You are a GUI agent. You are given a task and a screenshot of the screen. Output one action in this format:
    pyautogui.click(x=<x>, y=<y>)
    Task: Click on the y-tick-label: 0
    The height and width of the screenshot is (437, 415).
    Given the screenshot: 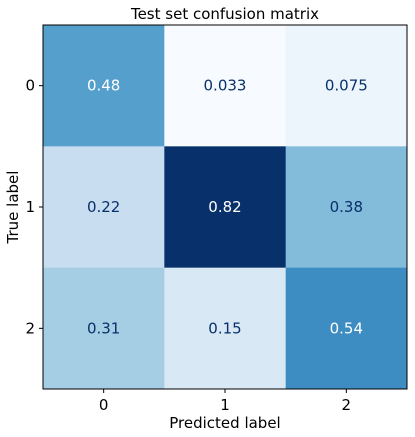 What is the action you would take?
    pyautogui.click(x=30, y=86)
    